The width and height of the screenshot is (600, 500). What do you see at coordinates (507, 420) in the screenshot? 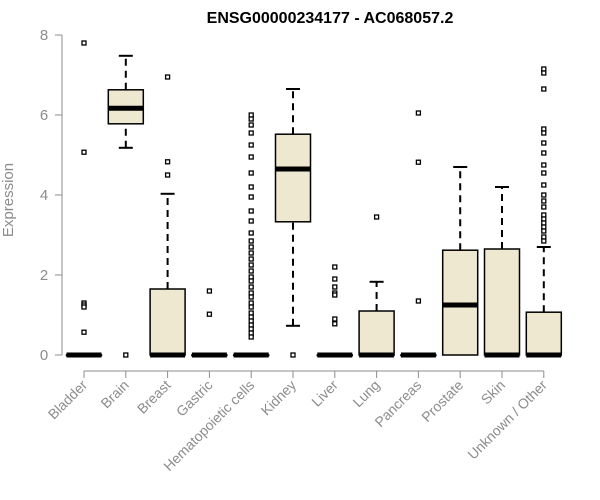
I see `x-tick-label: Unknown / Other` at bounding box center [507, 420].